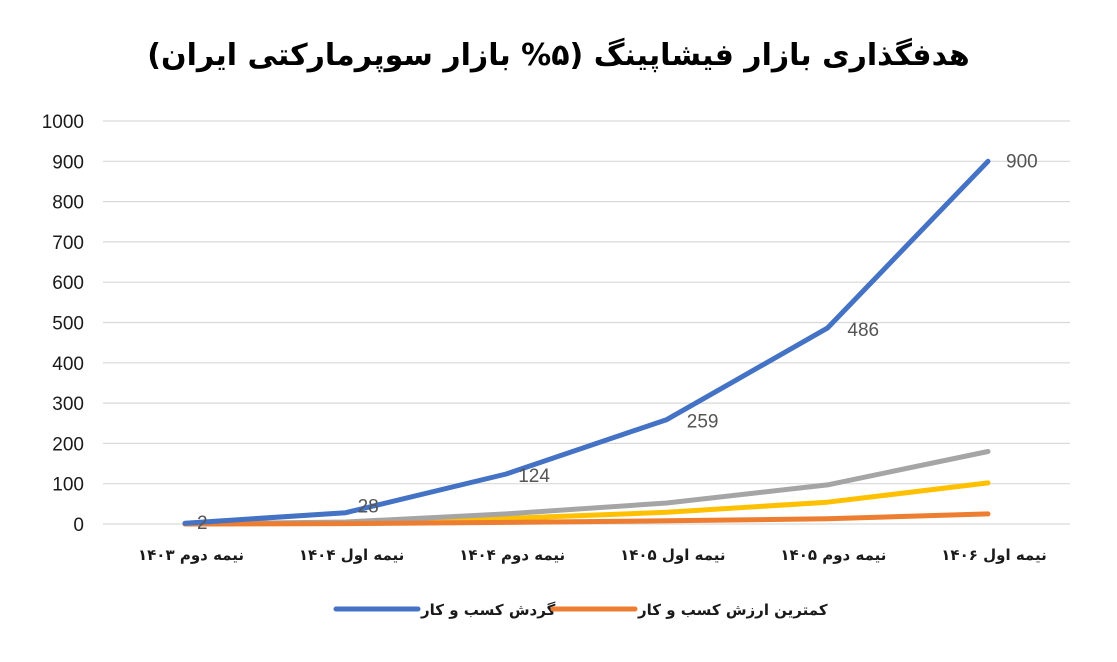  What do you see at coordinates (68, 283) in the screenshot?
I see `y-tick-label: 600` at bounding box center [68, 283].